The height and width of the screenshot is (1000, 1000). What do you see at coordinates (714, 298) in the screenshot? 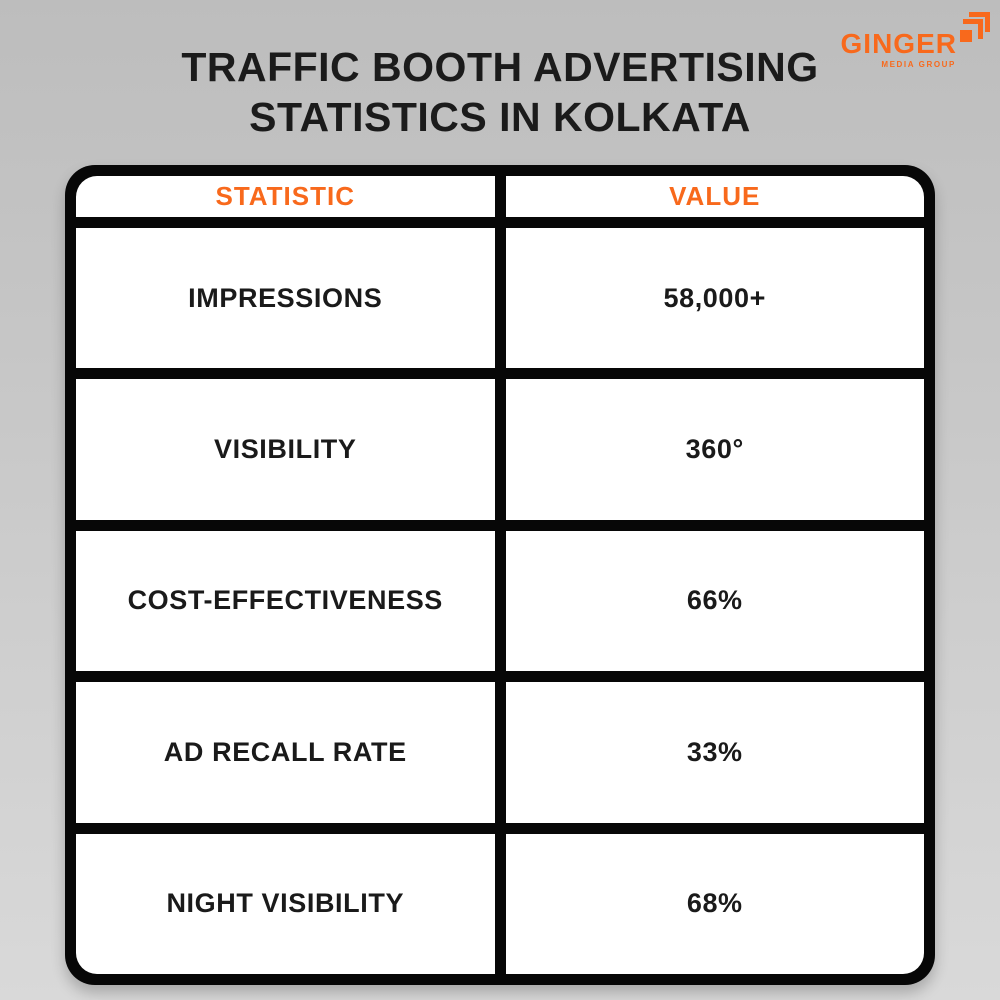
I see `table-row-value: 58,000+` at bounding box center [714, 298].